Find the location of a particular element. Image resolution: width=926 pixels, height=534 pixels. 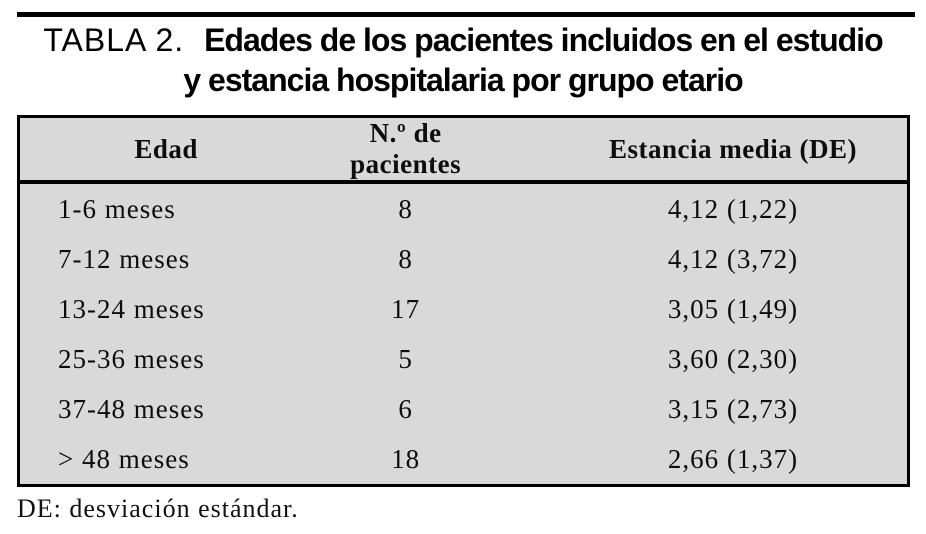

cell-estancia: 4,12 (1,22) is located at coordinates (733, 208).